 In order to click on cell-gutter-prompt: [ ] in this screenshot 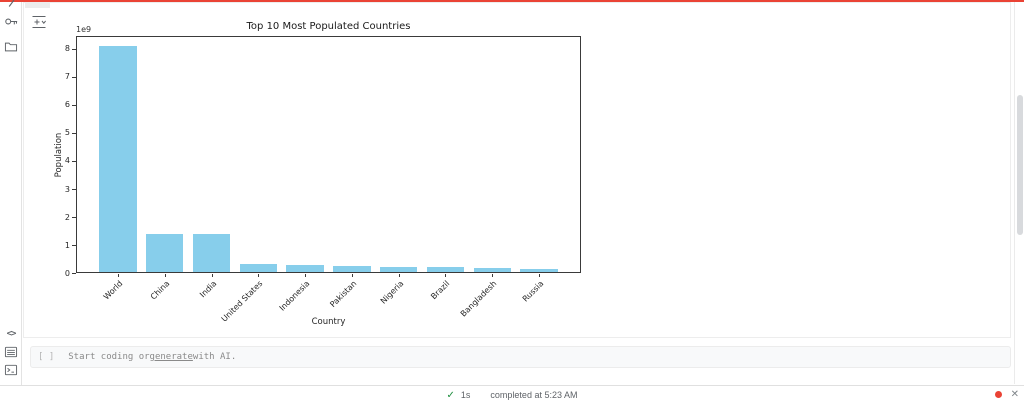, I will do `click(46, 357)`.